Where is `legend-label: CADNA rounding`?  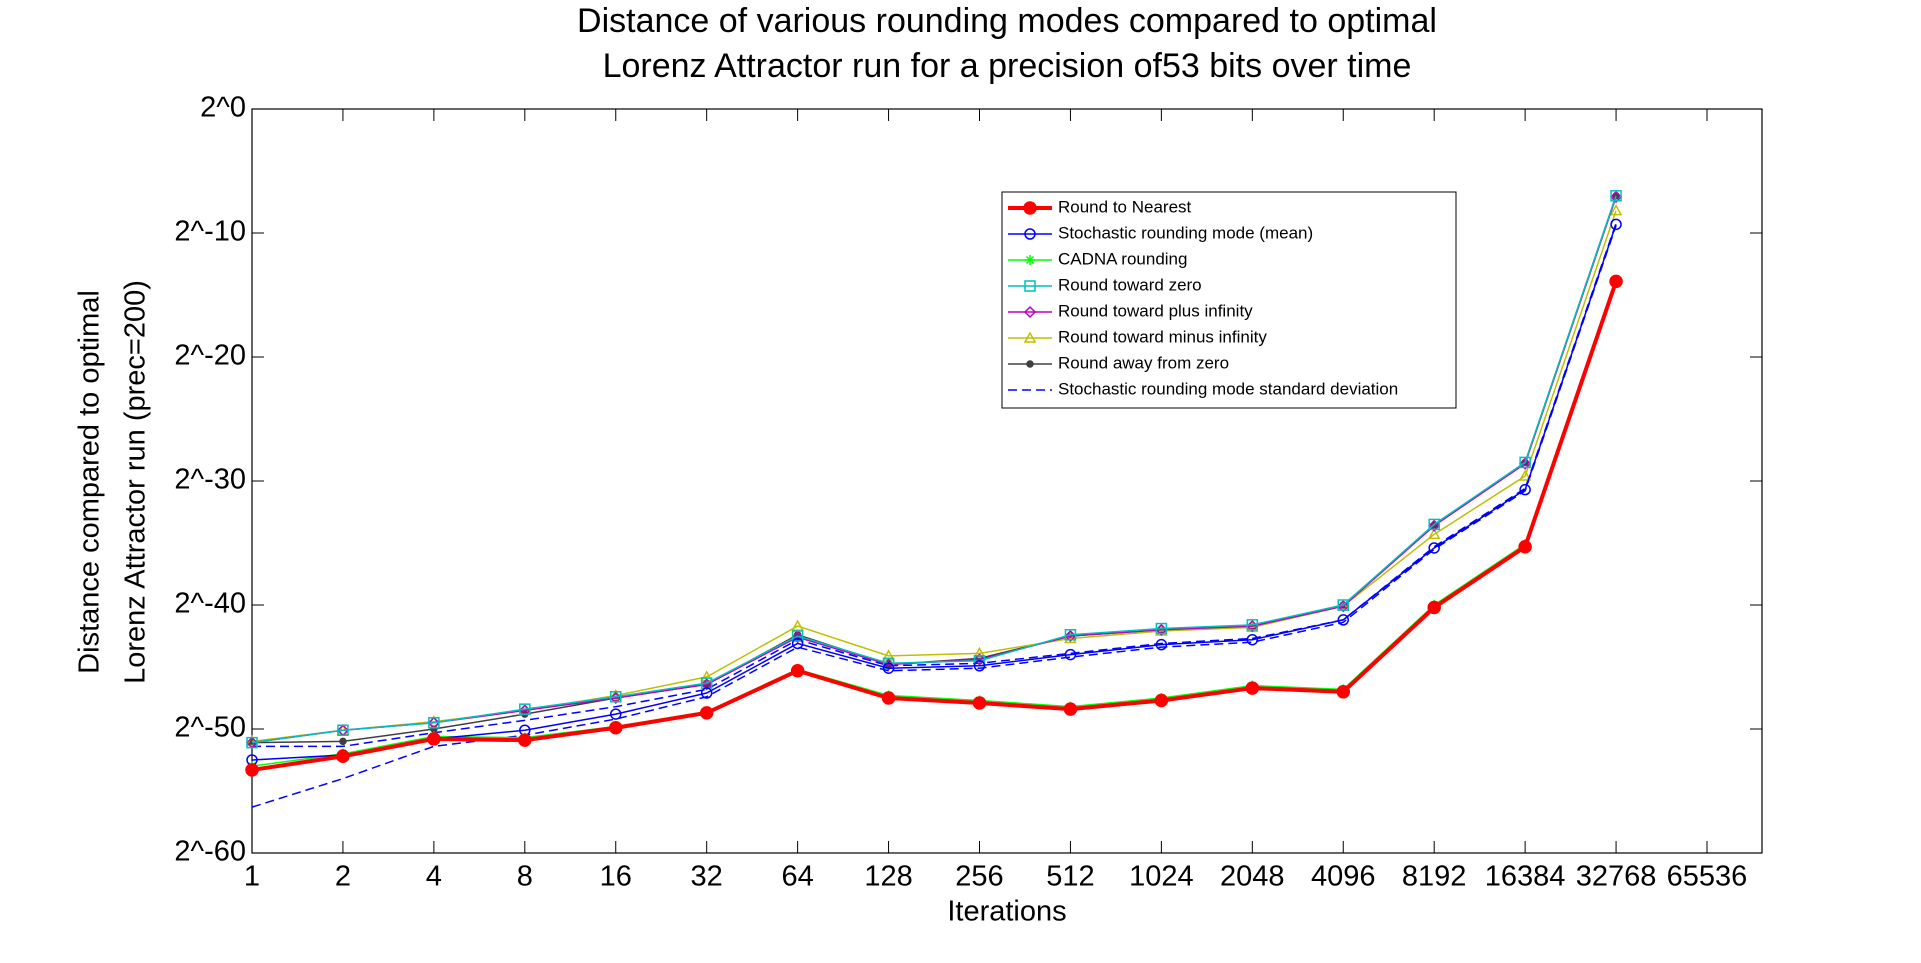 legend-label: CADNA rounding is located at coordinates (1122, 258).